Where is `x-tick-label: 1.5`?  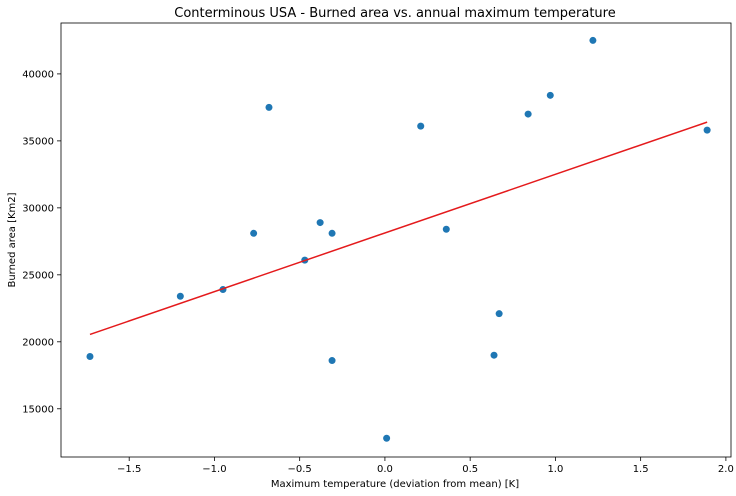
x-tick-label: 1.5 is located at coordinates (641, 469).